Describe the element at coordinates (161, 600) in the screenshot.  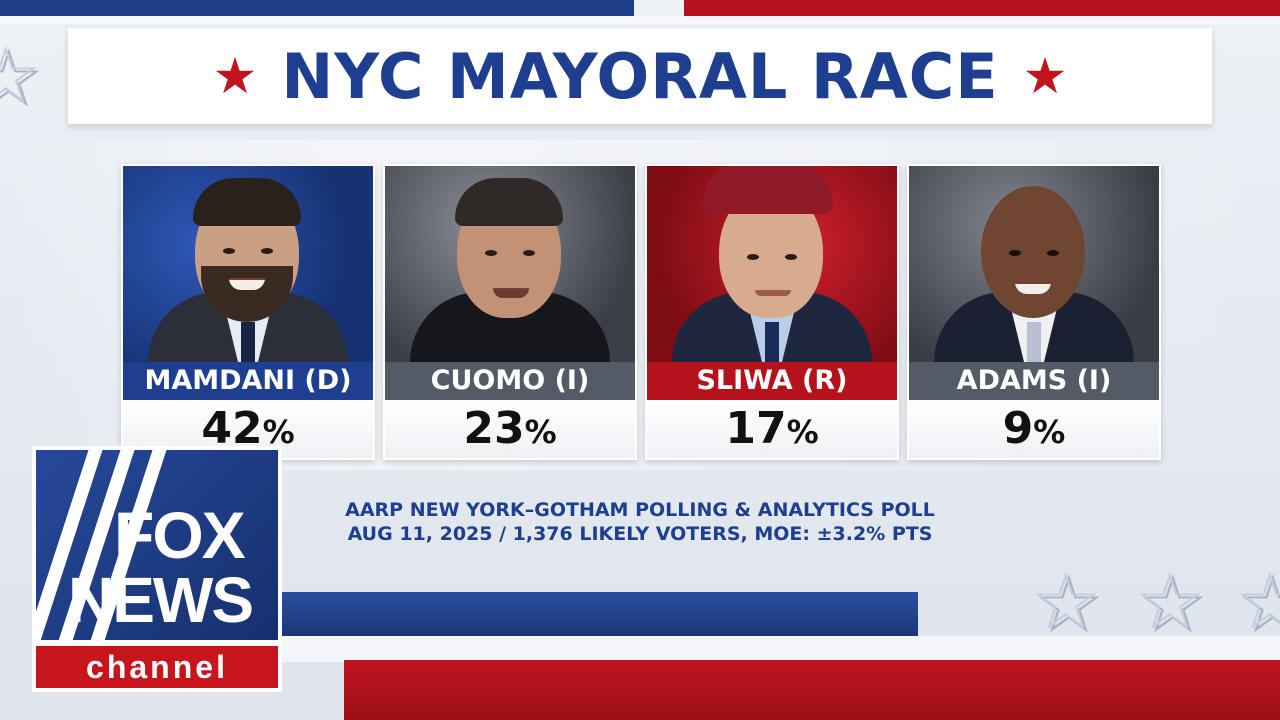
I see `logo-word-news: NEWS` at that location.